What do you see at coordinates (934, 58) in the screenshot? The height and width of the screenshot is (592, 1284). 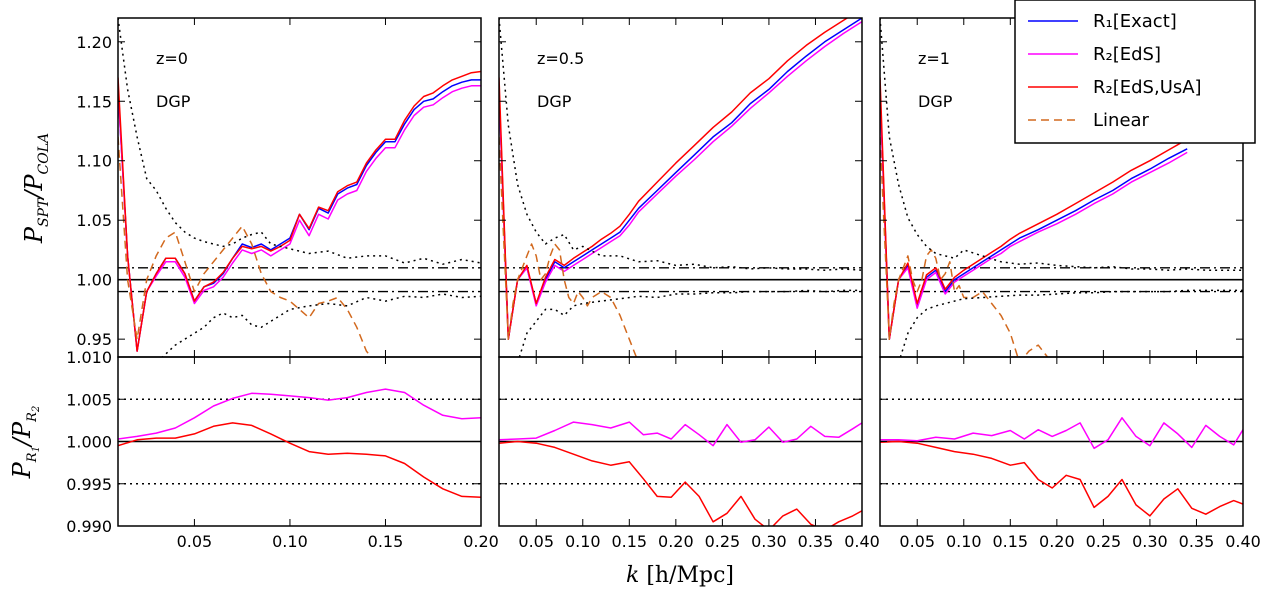 I see `redshift-annotation: z=1` at bounding box center [934, 58].